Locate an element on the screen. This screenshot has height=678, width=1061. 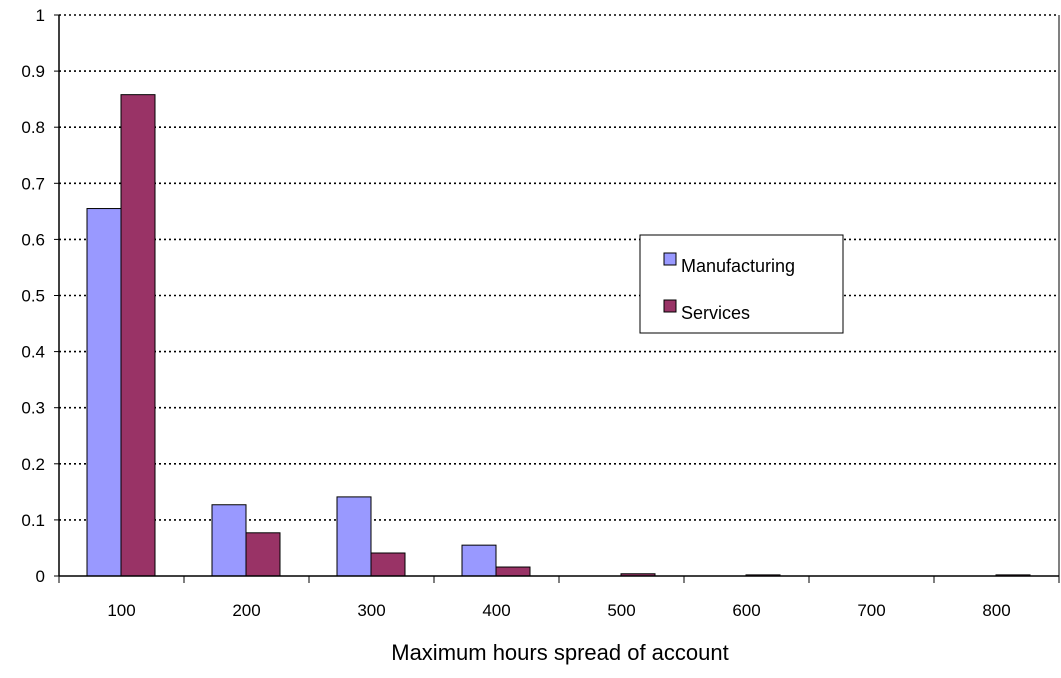
y-tick-label: 1 is located at coordinates (40, 15).